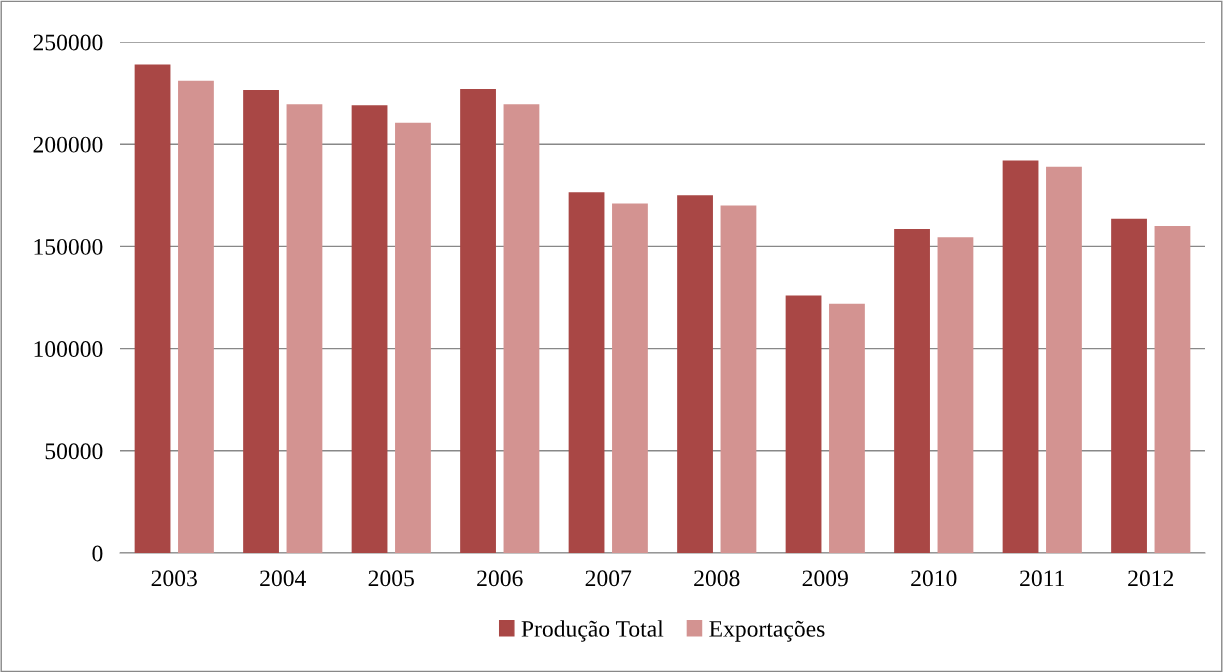  Describe the element at coordinates (767, 631) in the screenshot. I see `legend-label: Exportações` at that location.